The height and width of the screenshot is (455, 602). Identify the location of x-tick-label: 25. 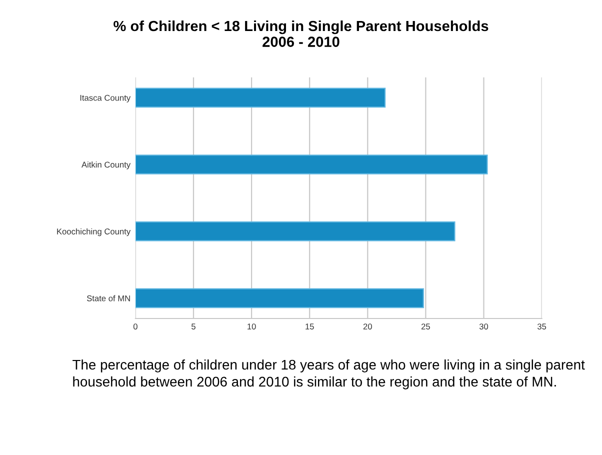
(425, 327).